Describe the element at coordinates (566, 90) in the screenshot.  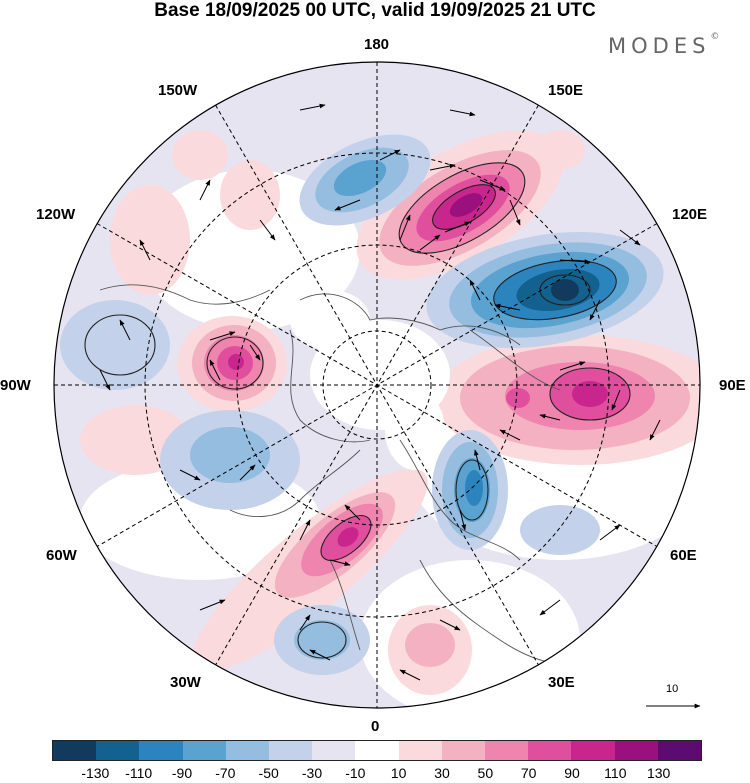
I see `label-150e: 150E` at that location.